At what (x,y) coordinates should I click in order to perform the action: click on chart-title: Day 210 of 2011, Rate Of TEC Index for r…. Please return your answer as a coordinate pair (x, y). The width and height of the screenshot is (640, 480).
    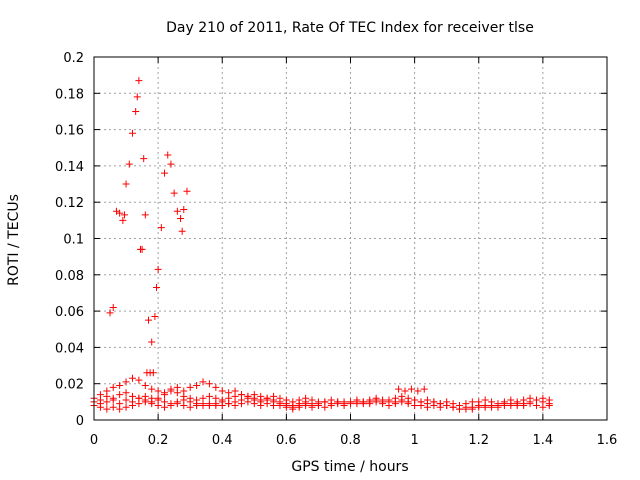
    Looking at the image, I should click on (350, 28).